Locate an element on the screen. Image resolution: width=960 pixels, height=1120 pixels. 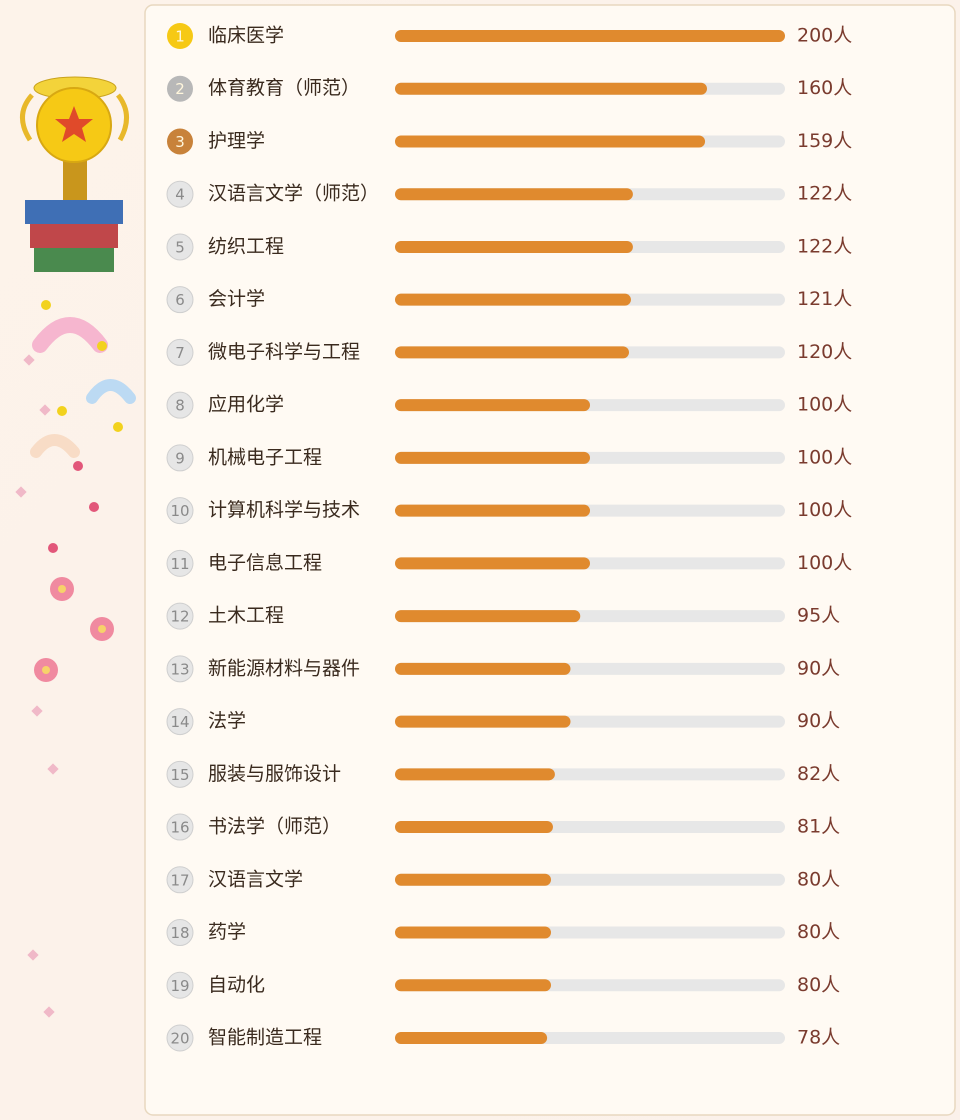
category-label: 机械电子工程 is located at coordinates (265, 457).